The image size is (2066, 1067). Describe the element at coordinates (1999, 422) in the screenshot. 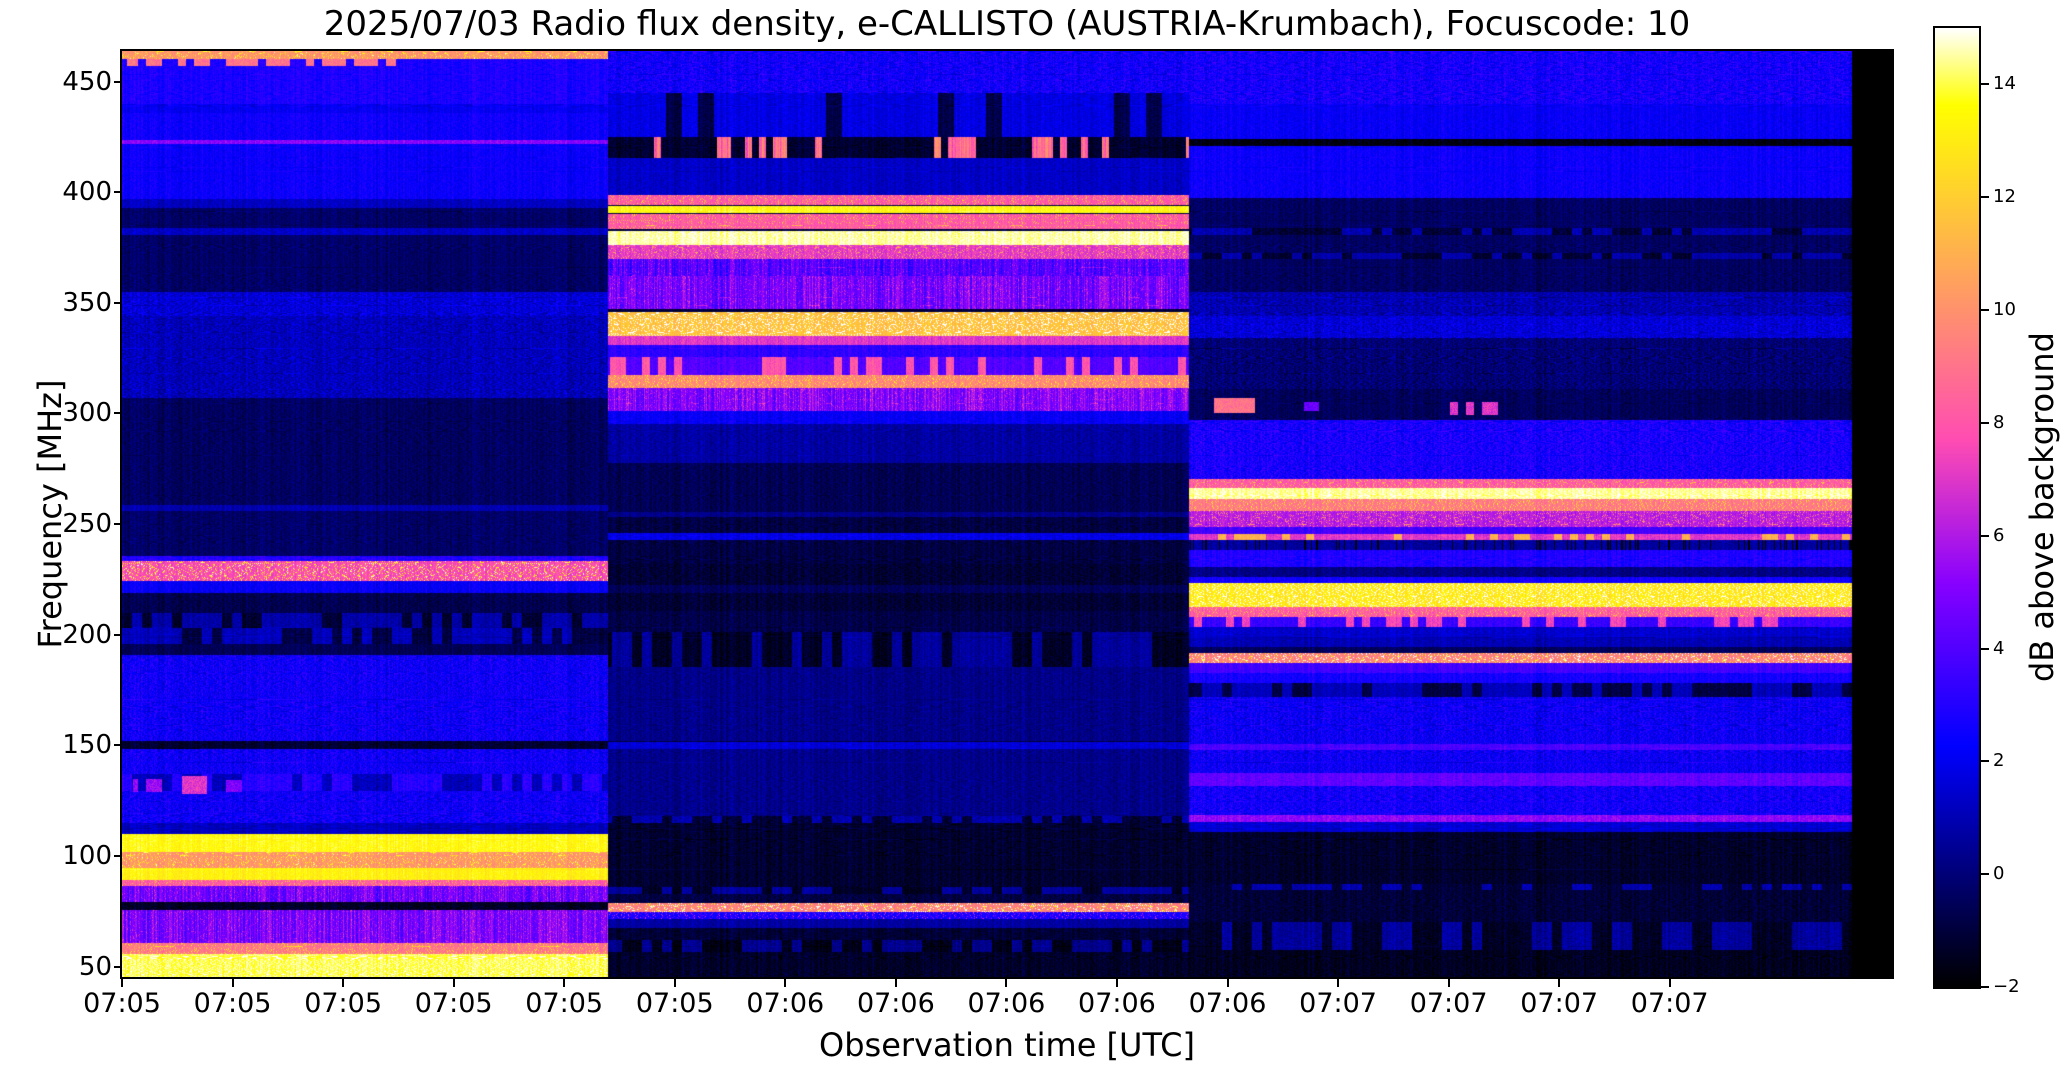

I see `colorbar-tick-label: 8` at that location.